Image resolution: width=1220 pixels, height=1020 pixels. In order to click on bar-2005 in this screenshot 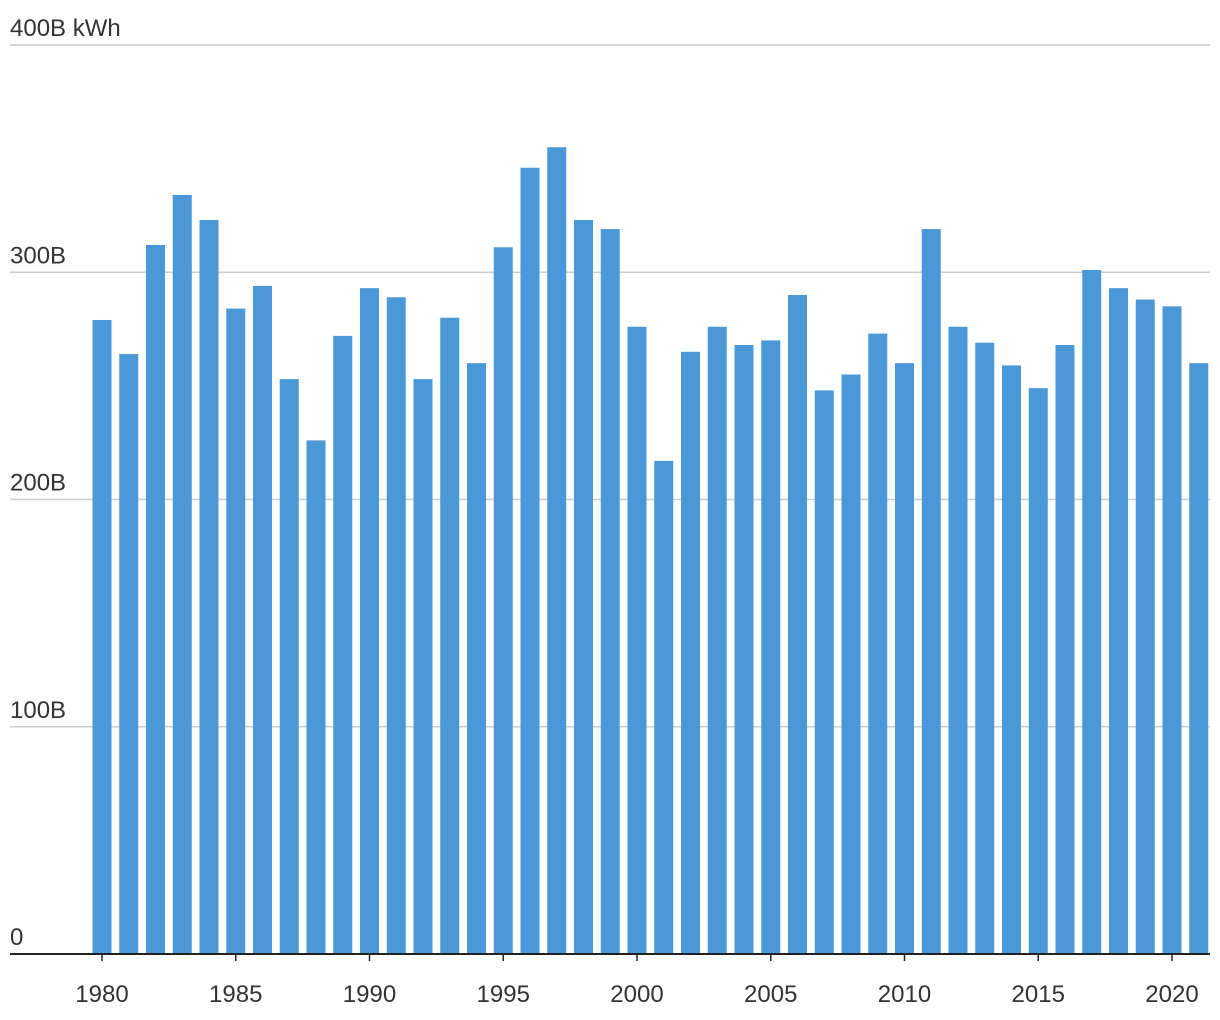, I will do `click(771, 647)`.